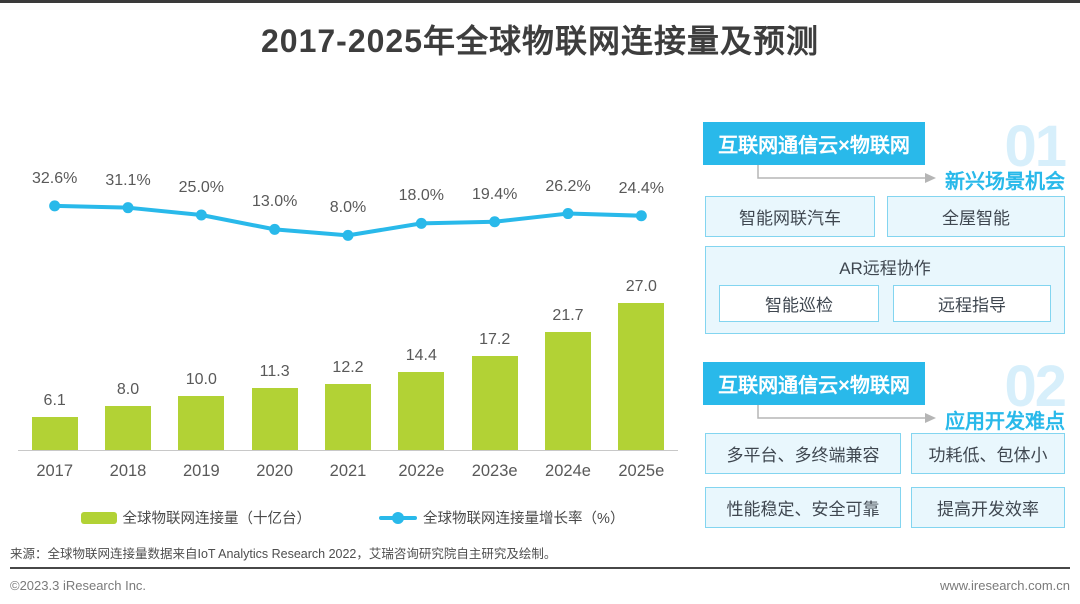  I want to click on x-axis-tick-label: 2025e, so click(641, 471).